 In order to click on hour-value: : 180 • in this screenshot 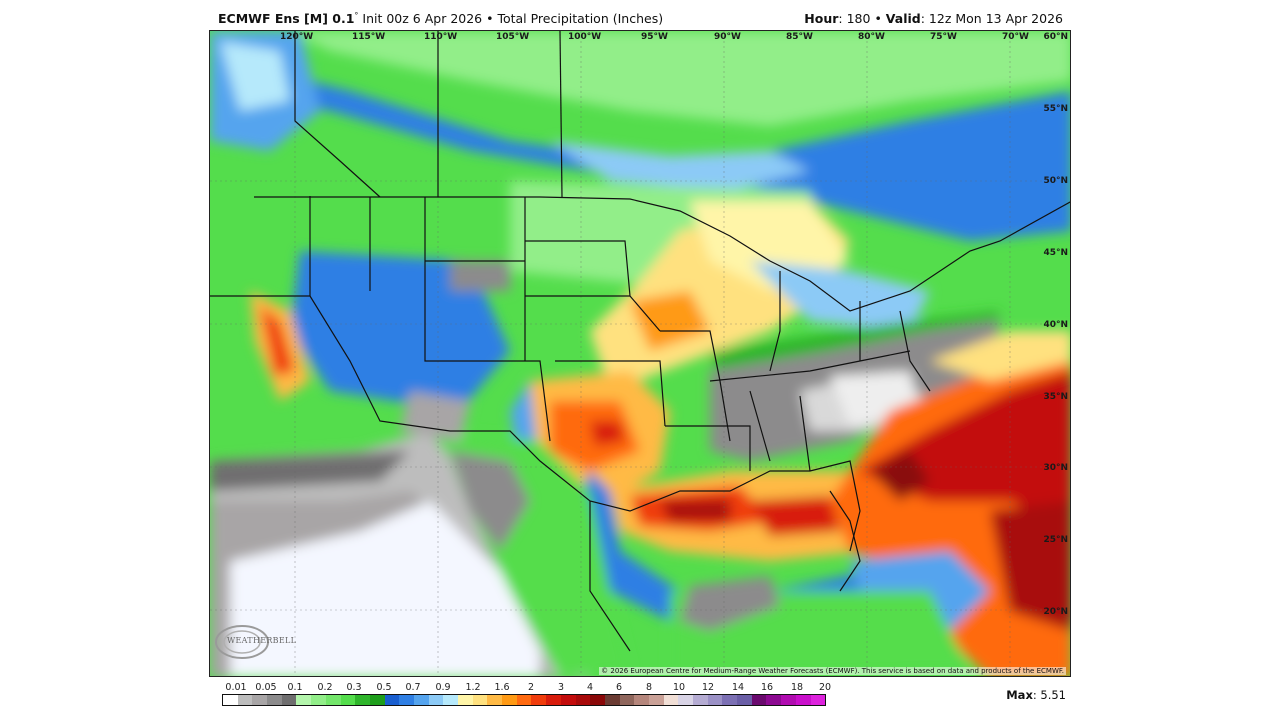, I will do `click(862, 18)`.